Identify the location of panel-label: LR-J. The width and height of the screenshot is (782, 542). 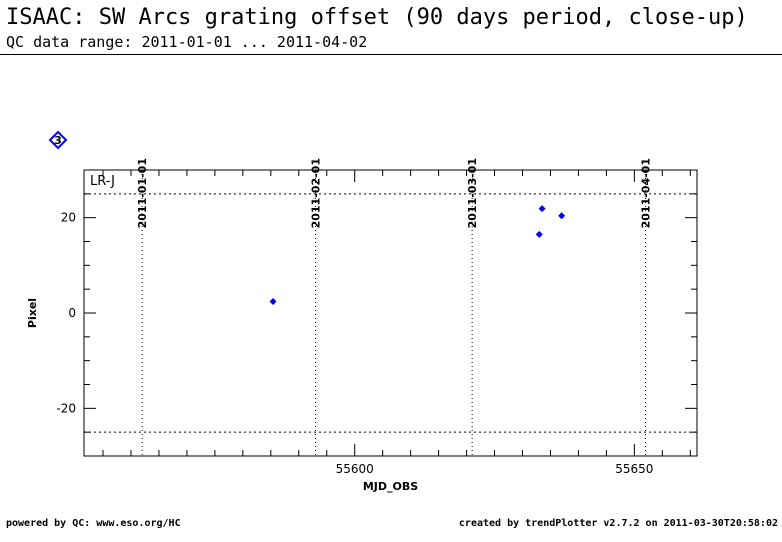
(102, 181).